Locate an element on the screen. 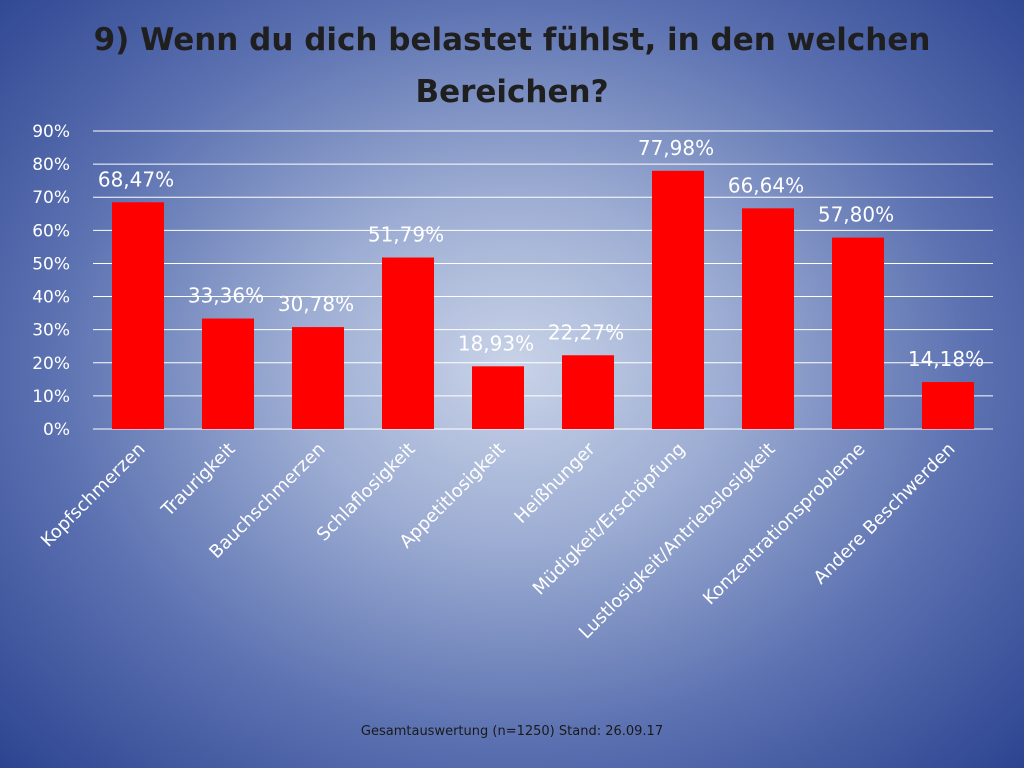  data-label: 77,98% is located at coordinates (676, 148).